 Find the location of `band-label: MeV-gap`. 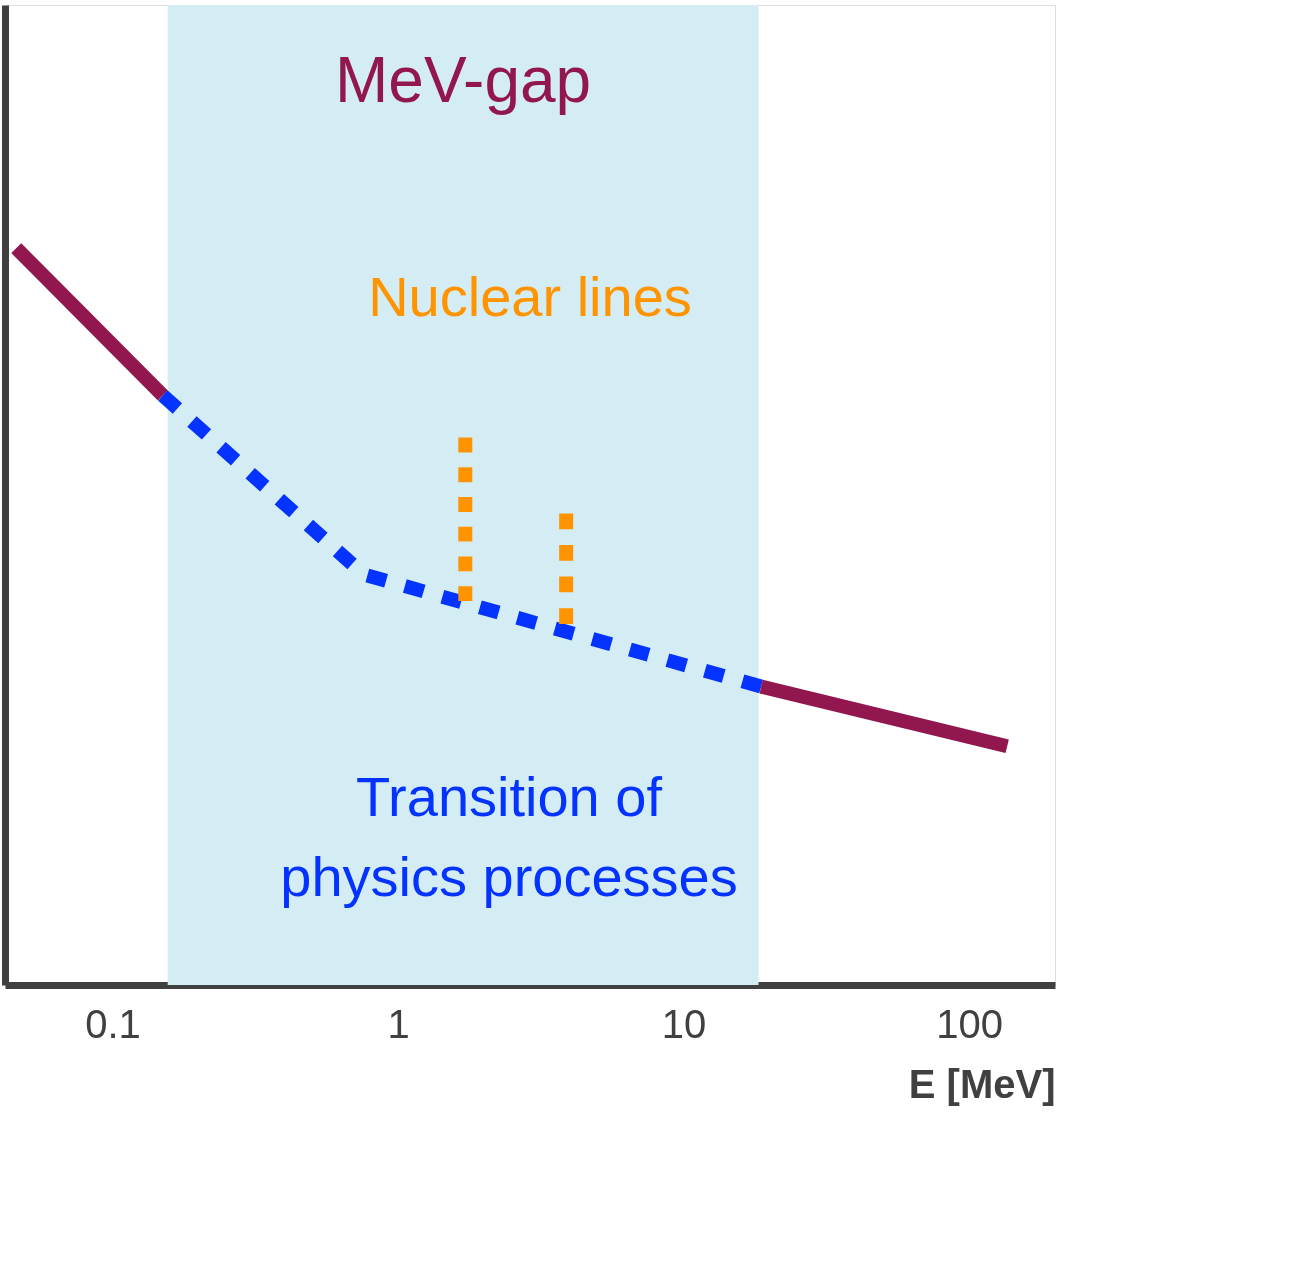

band-label: MeV-gap is located at coordinates (463, 80).